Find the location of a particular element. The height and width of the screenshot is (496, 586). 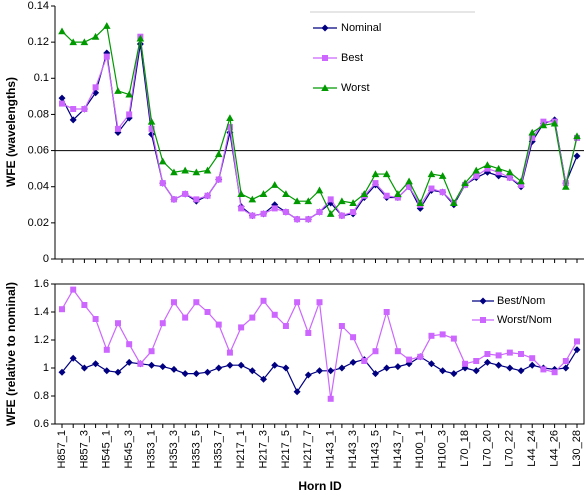

y-tick-label: 0.06 is located at coordinates (38, 150).